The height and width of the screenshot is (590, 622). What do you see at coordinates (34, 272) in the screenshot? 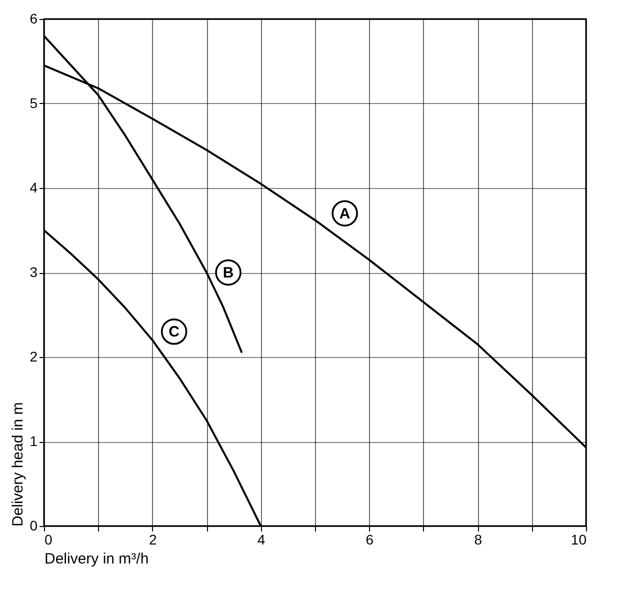
I see `y-tick-label: 3` at bounding box center [34, 272].